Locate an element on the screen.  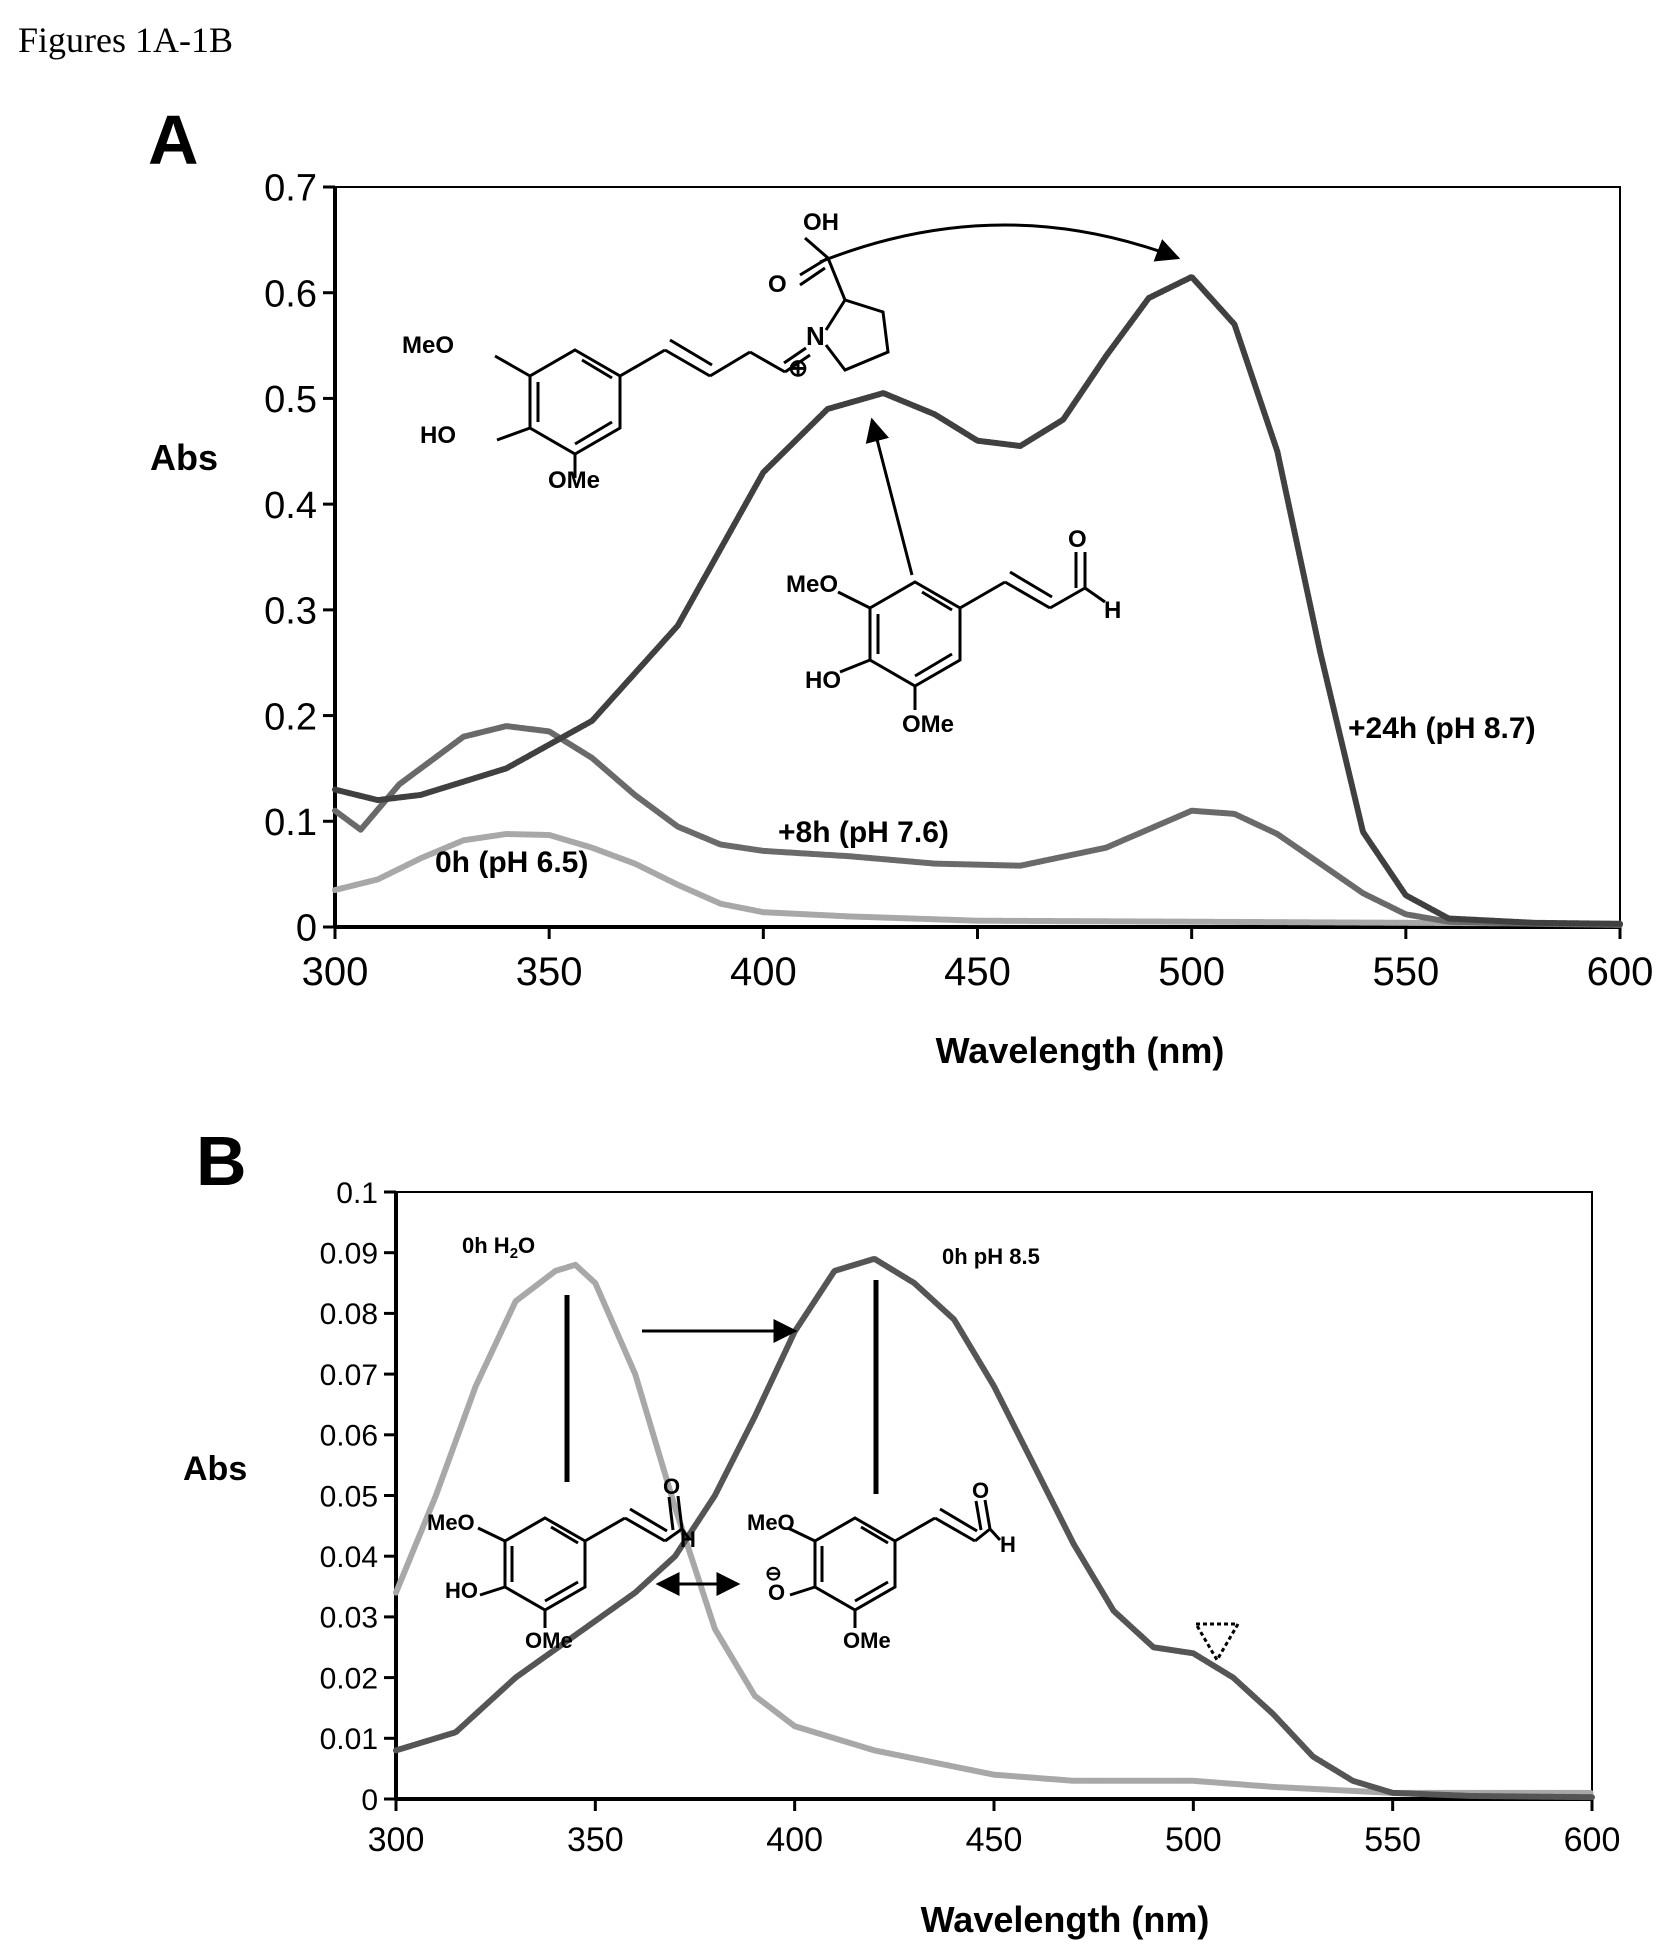
panel-b-x-tick-label: 450 is located at coordinates (994, 1840).